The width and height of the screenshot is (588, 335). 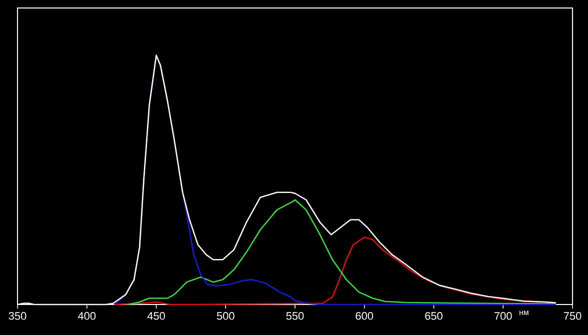 What do you see at coordinates (365, 316) in the screenshot?
I see `x-tick-label: 600` at bounding box center [365, 316].